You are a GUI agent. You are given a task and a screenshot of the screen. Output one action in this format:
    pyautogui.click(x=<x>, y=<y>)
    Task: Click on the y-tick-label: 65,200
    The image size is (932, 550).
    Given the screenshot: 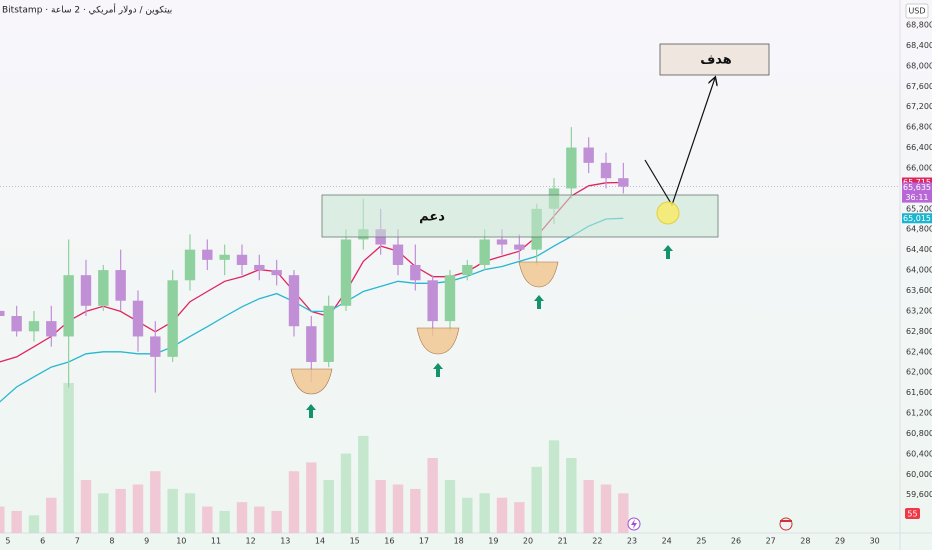 What is the action you would take?
    pyautogui.click(x=919, y=208)
    